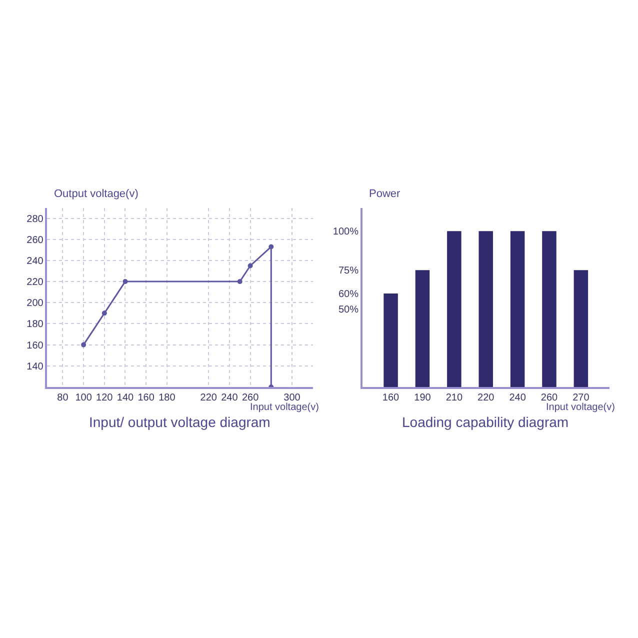 The height and width of the screenshot is (638, 638). What do you see at coordinates (348, 271) in the screenshot?
I see `y-tick-label: 75%` at bounding box center [348, 271].